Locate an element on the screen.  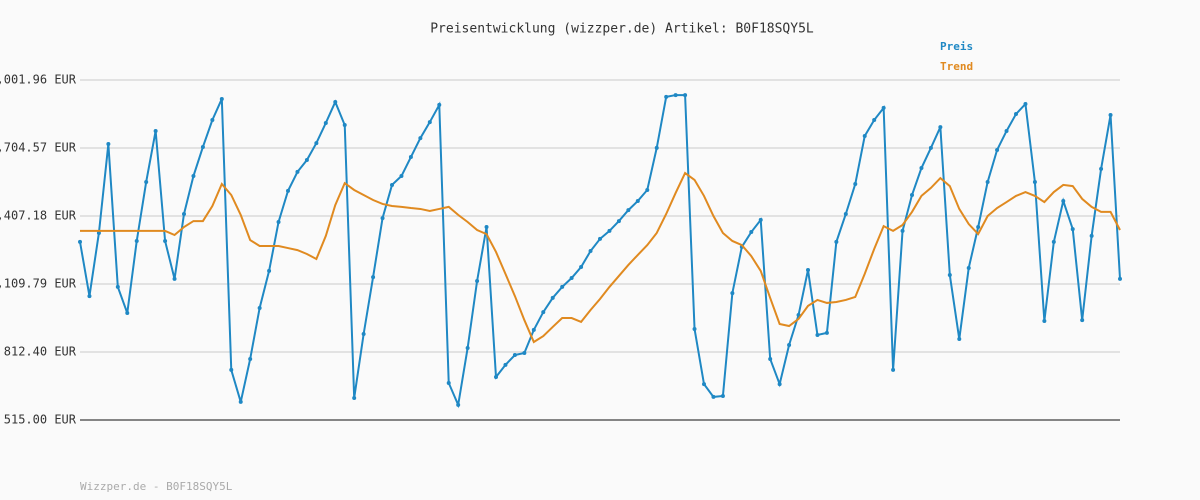
y-tick-label: 515.00 EUR is located at coordinates (40, 420).